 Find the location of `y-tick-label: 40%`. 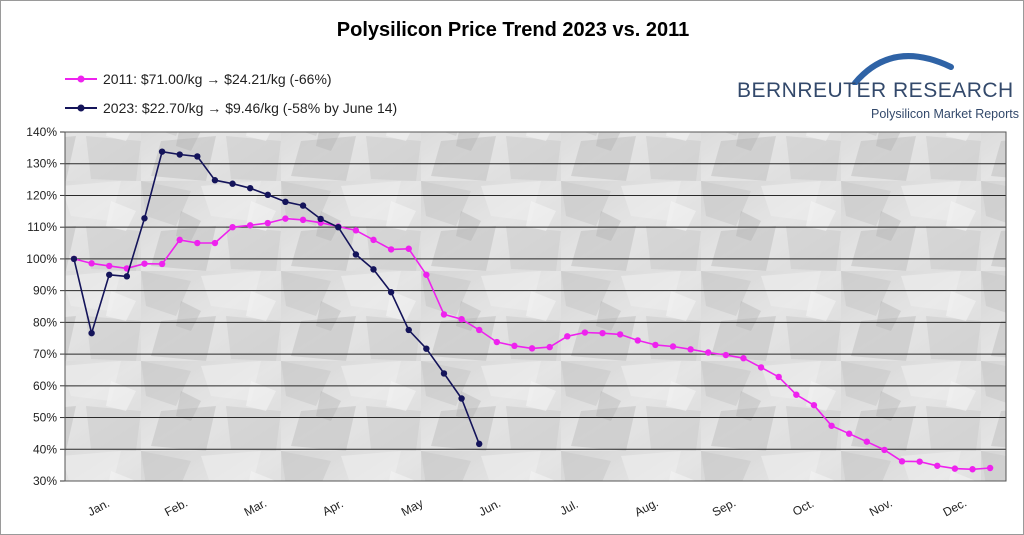

y-tick-label: 40% is located at coordinates (45, 449).